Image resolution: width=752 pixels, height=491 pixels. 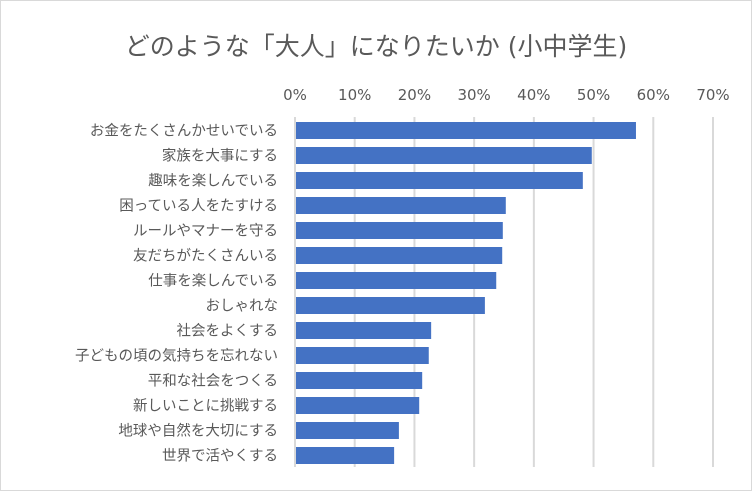 What do you see at coordinates (473, 95) in the screenshot?
I see `x-tick-label: 30%` at bounding box center [473, 95].